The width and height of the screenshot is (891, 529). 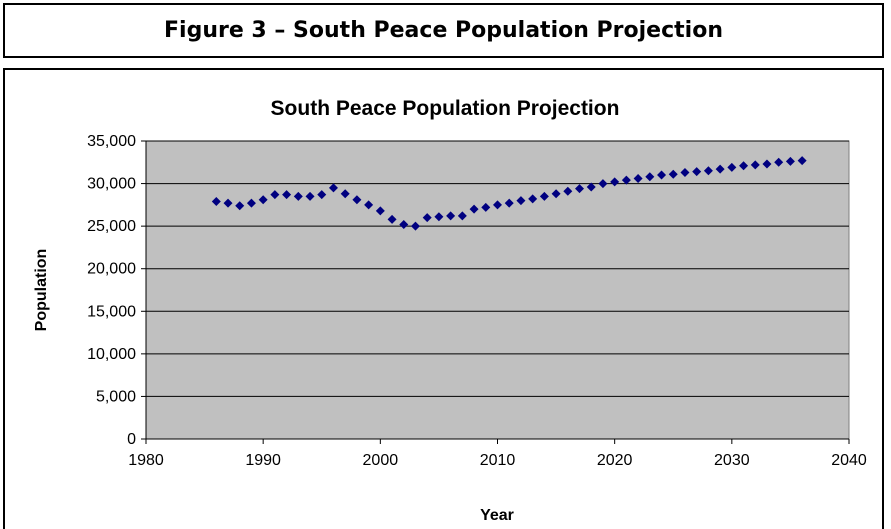 What do you see at coordinates (111, 311) in the screenshot?
I see `y-tick-label: 15,000` at bounding box center [111, 311].